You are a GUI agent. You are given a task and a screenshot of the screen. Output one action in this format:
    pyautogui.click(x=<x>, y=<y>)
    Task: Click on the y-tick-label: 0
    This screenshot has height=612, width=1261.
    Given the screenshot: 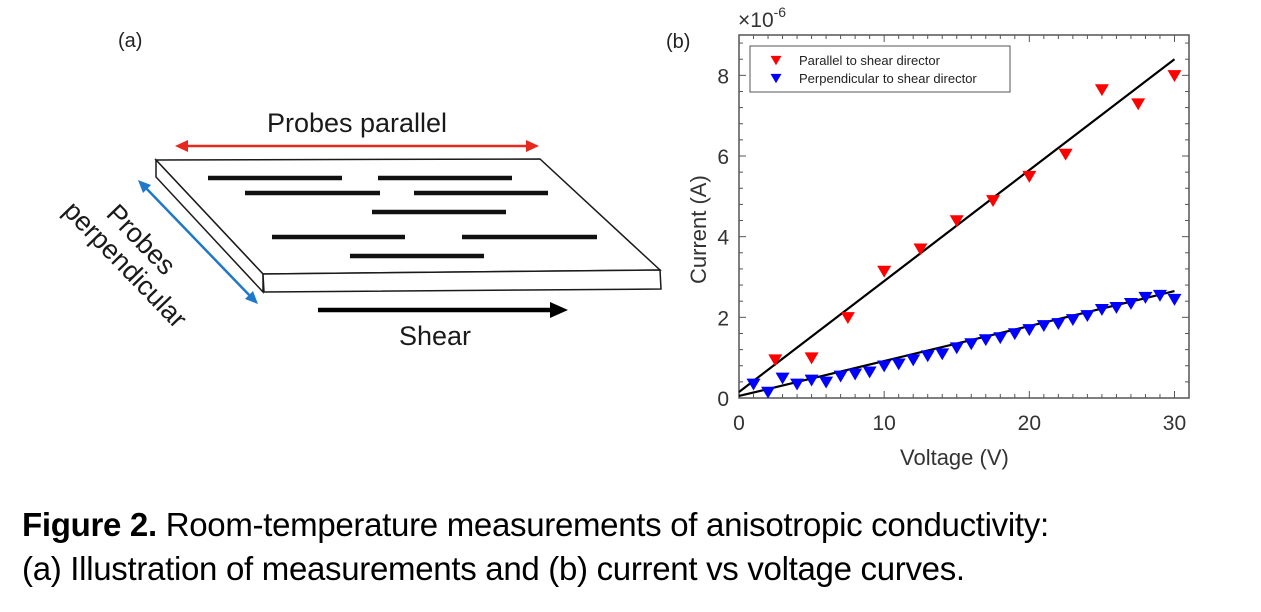 What is the action you would take?
    pyautogui.click(x=723, y=399)
    